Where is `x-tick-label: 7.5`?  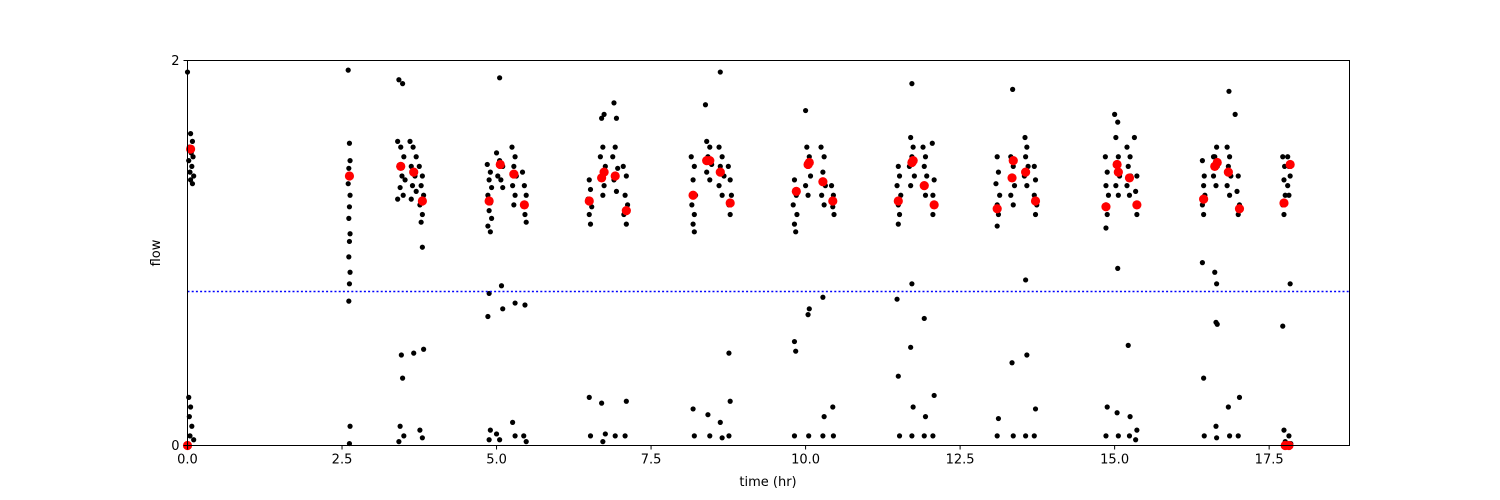 x-tick-label: 7.5 is located at coordinates (651, 460).